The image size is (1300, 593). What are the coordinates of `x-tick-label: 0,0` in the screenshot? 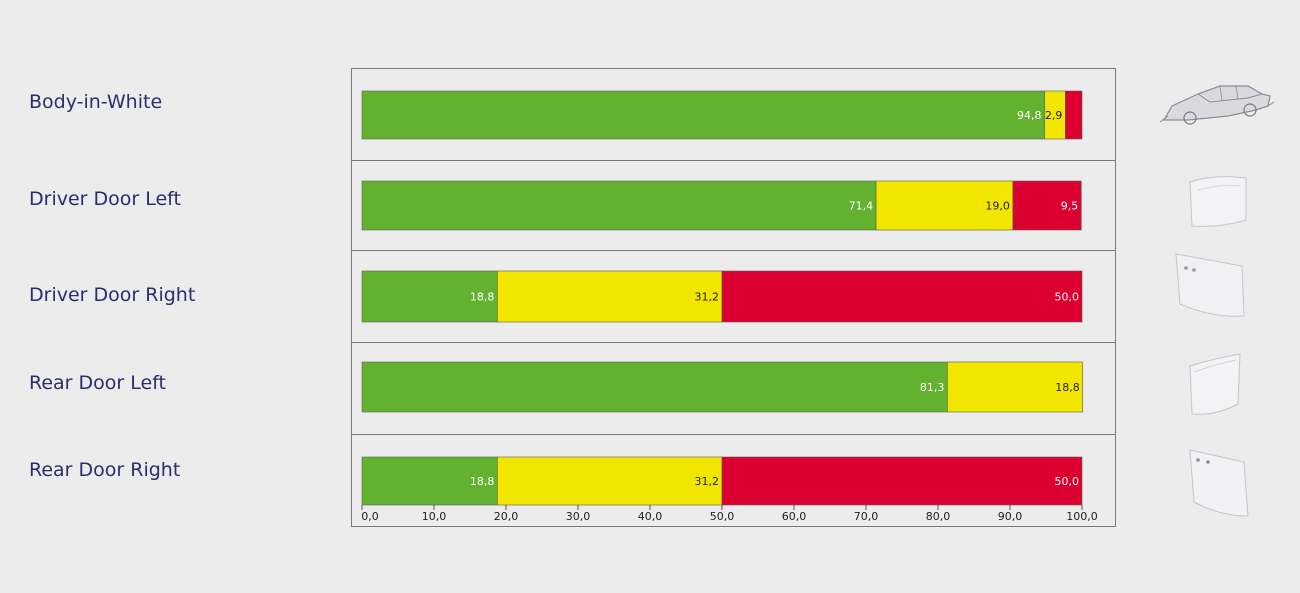 It's located at (370, 516).